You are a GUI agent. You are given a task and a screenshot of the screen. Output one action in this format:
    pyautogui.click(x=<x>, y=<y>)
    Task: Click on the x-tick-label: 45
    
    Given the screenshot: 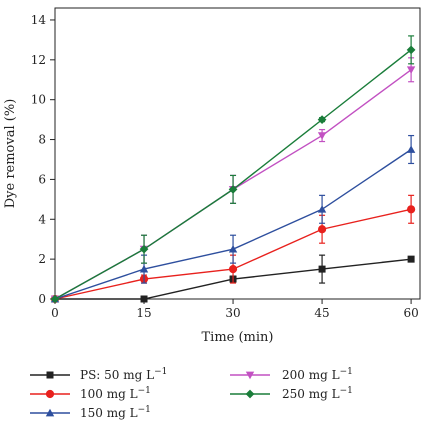 What is the action you would take?
    pyautogui.click(x=321, y=313)
    